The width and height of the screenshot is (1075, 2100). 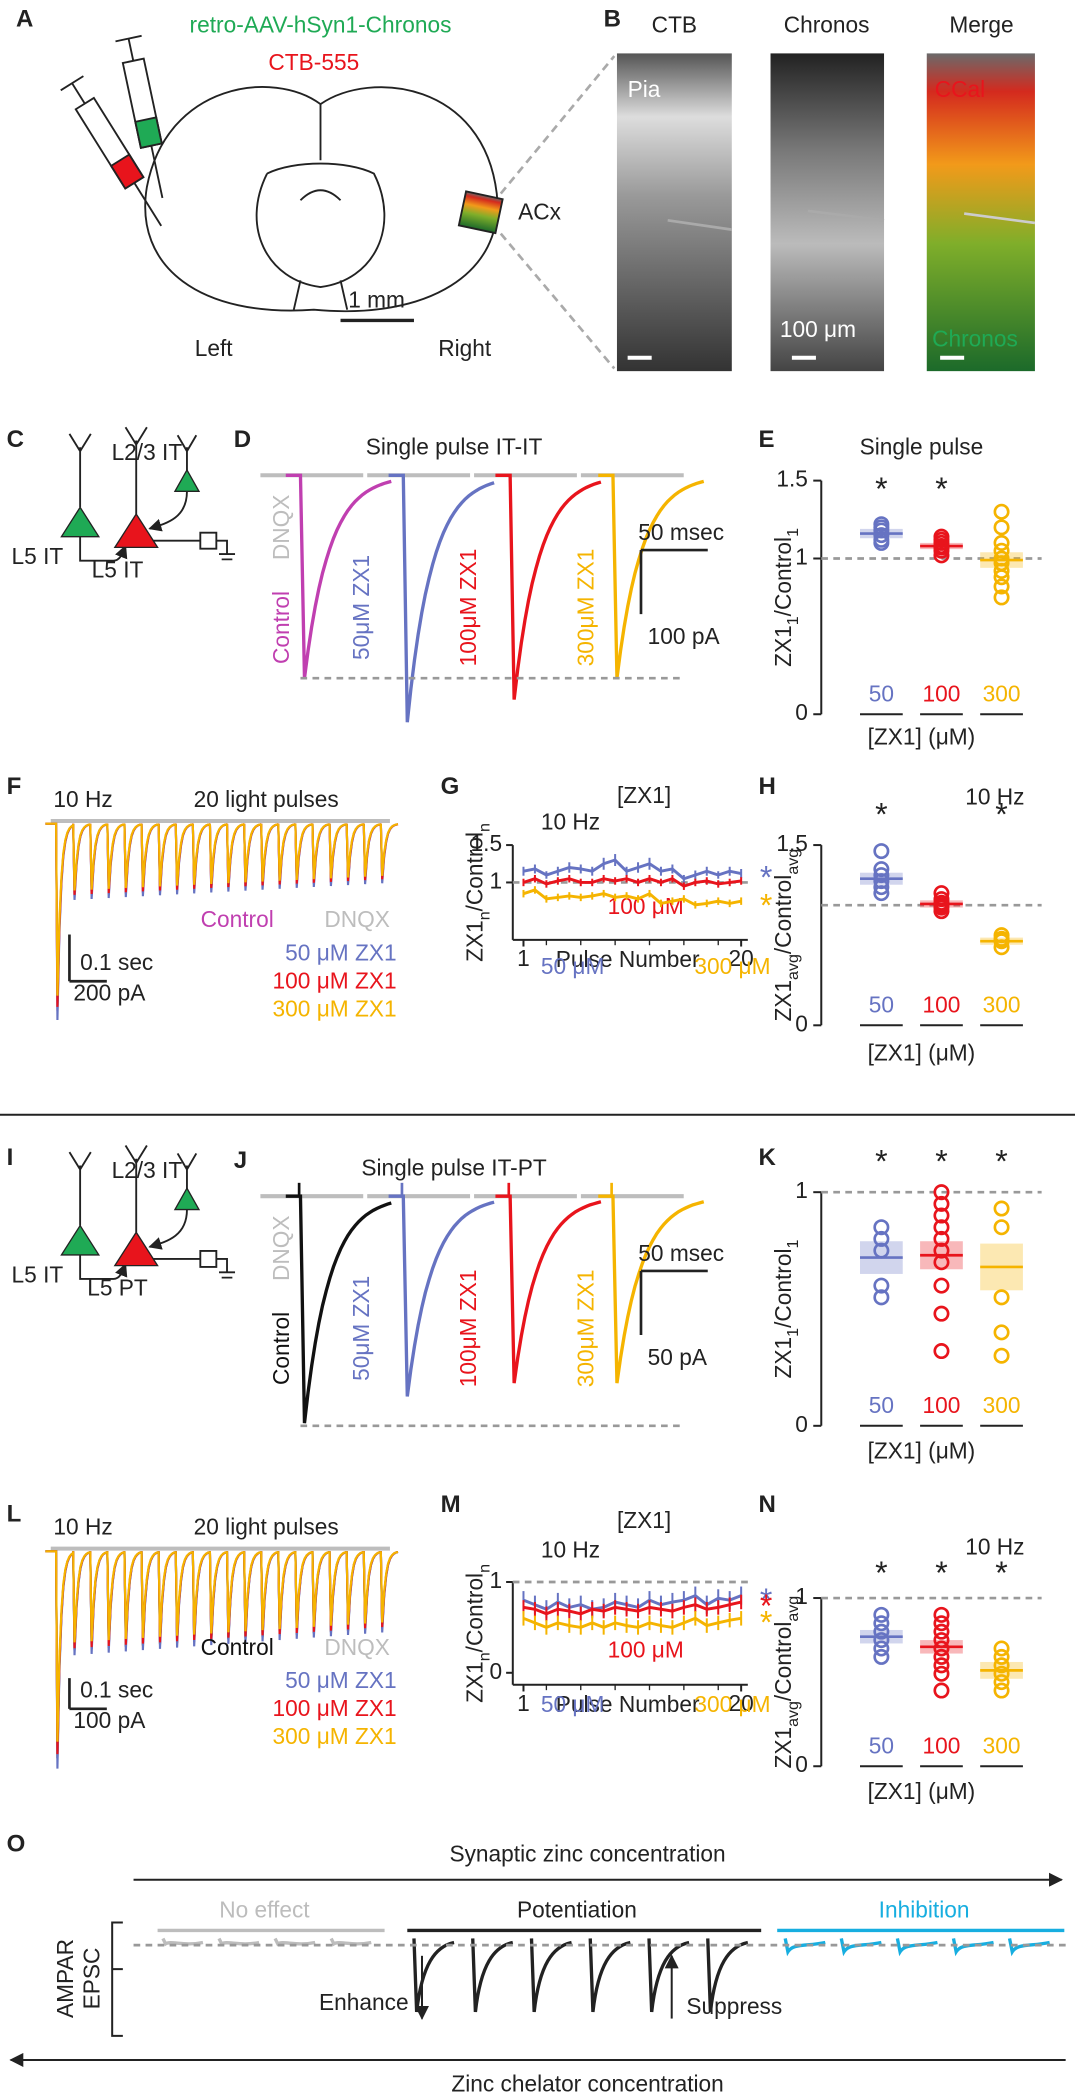 What do you see at coordinates (111, 151) in the screenshot?
I see `syringe-red` at bounding box center [111, 151].